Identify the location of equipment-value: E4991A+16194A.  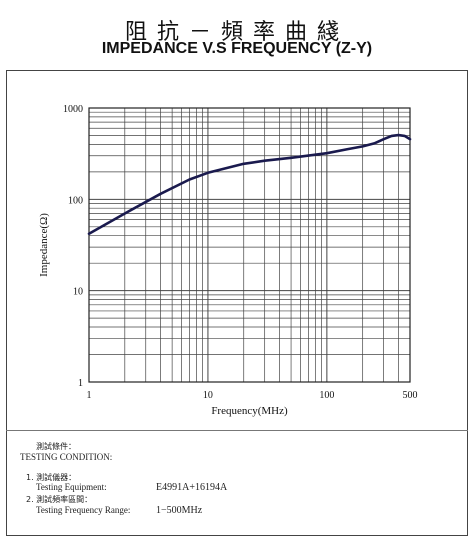
(192, 487).